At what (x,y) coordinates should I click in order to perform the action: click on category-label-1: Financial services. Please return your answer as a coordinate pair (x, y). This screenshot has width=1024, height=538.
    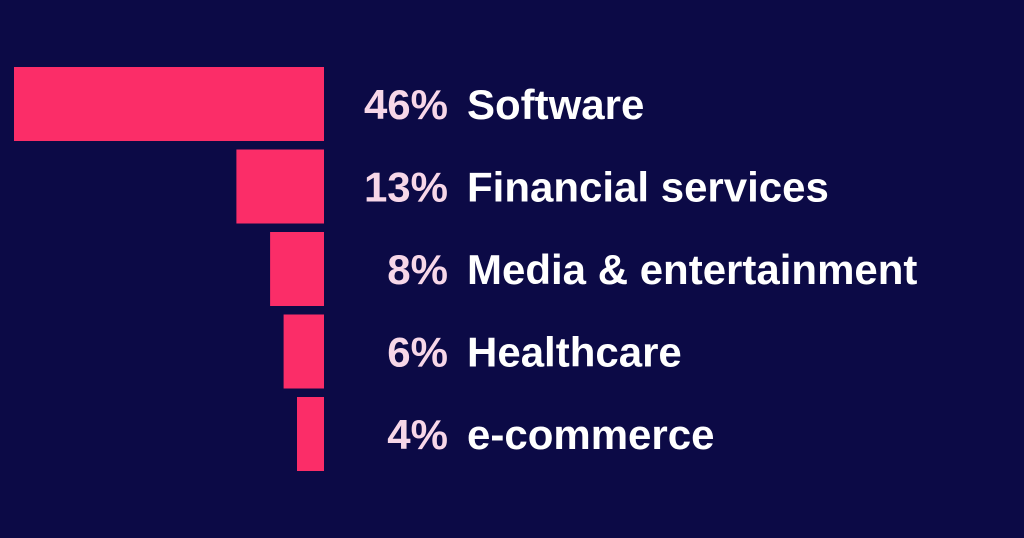
    Looking at the image, I should click on (648, 187).